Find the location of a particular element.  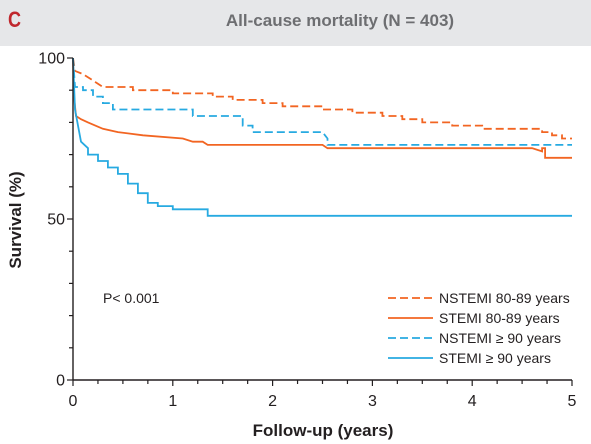

p-value-annotation: P< 0.001 is located at coordinates (131, 298).